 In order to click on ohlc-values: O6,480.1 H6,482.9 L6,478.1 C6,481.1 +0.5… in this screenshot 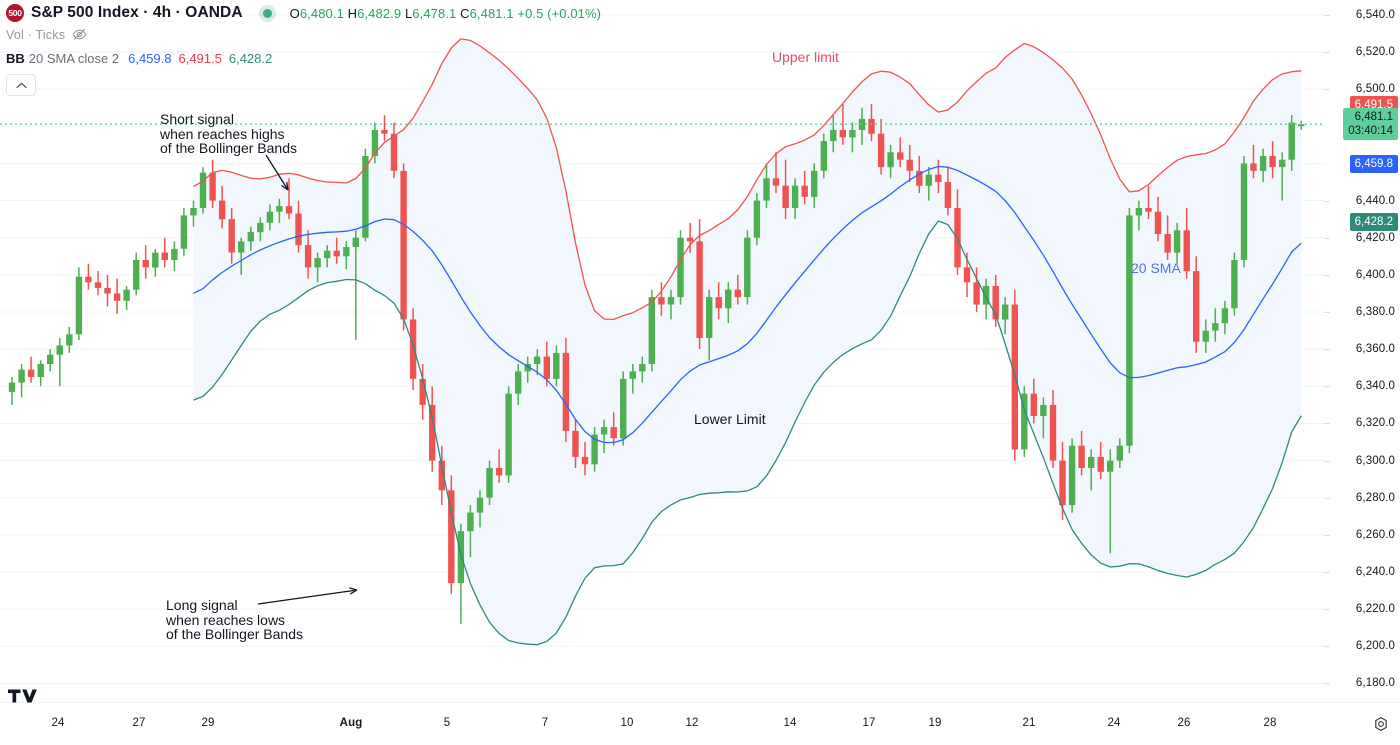, I will do `click(445, 13)`.